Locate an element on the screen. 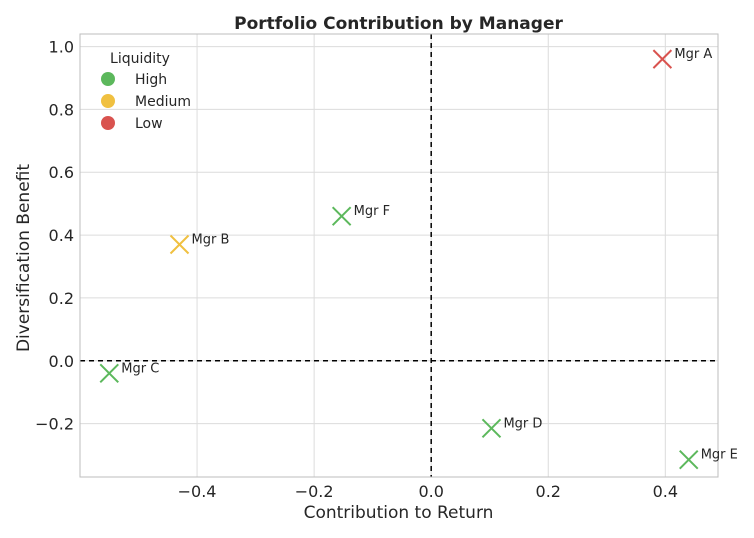  point-mgr-f: Mgr F is located at coordinates (360, 215).